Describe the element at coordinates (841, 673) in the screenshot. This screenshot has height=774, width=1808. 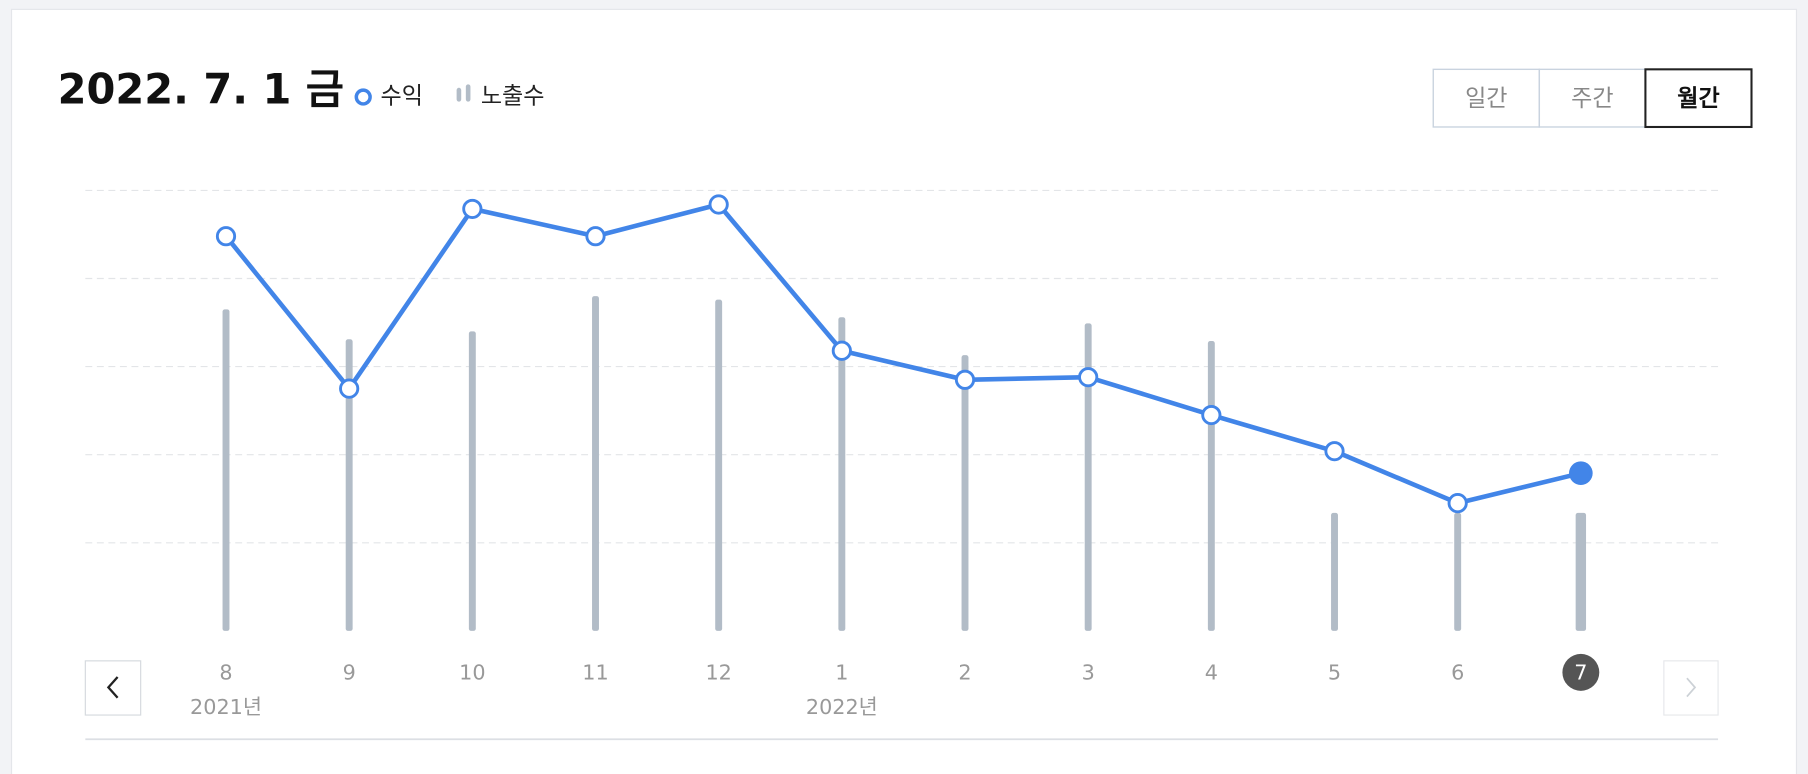
I see `x-tick-label: 1` at that location.